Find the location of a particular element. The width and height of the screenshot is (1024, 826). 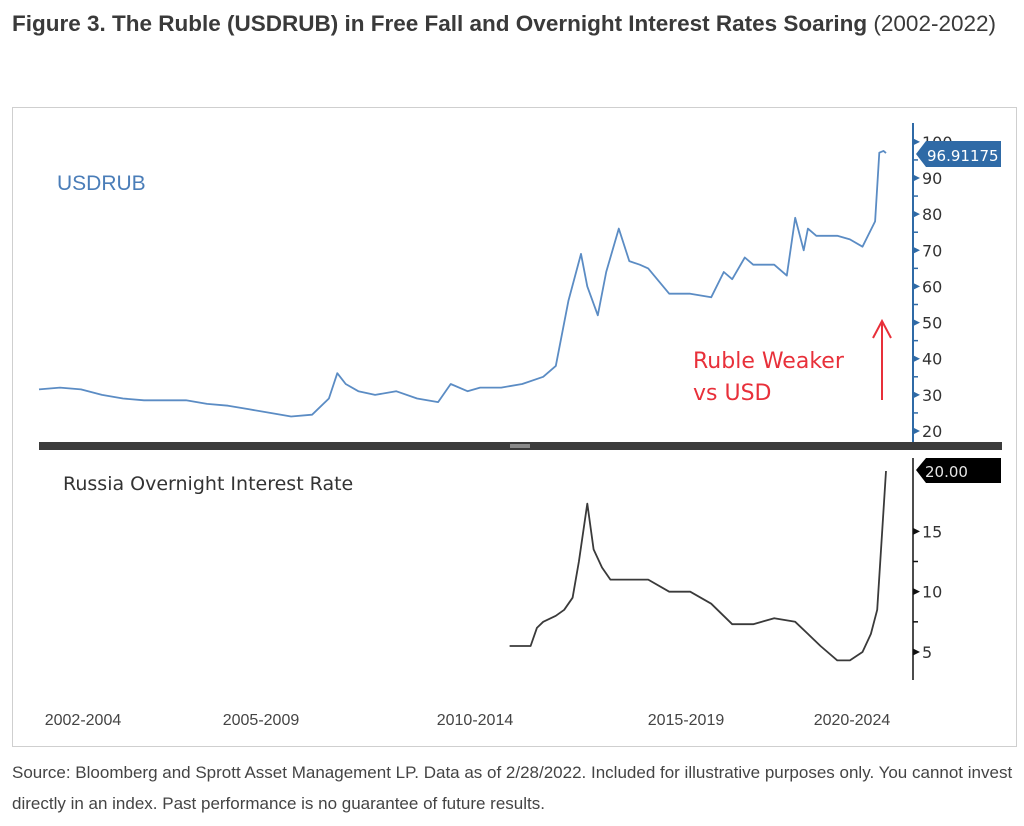

ruble-weaker-annotation: Ruble Weaker vs USD is located at coordinates (792, 362).